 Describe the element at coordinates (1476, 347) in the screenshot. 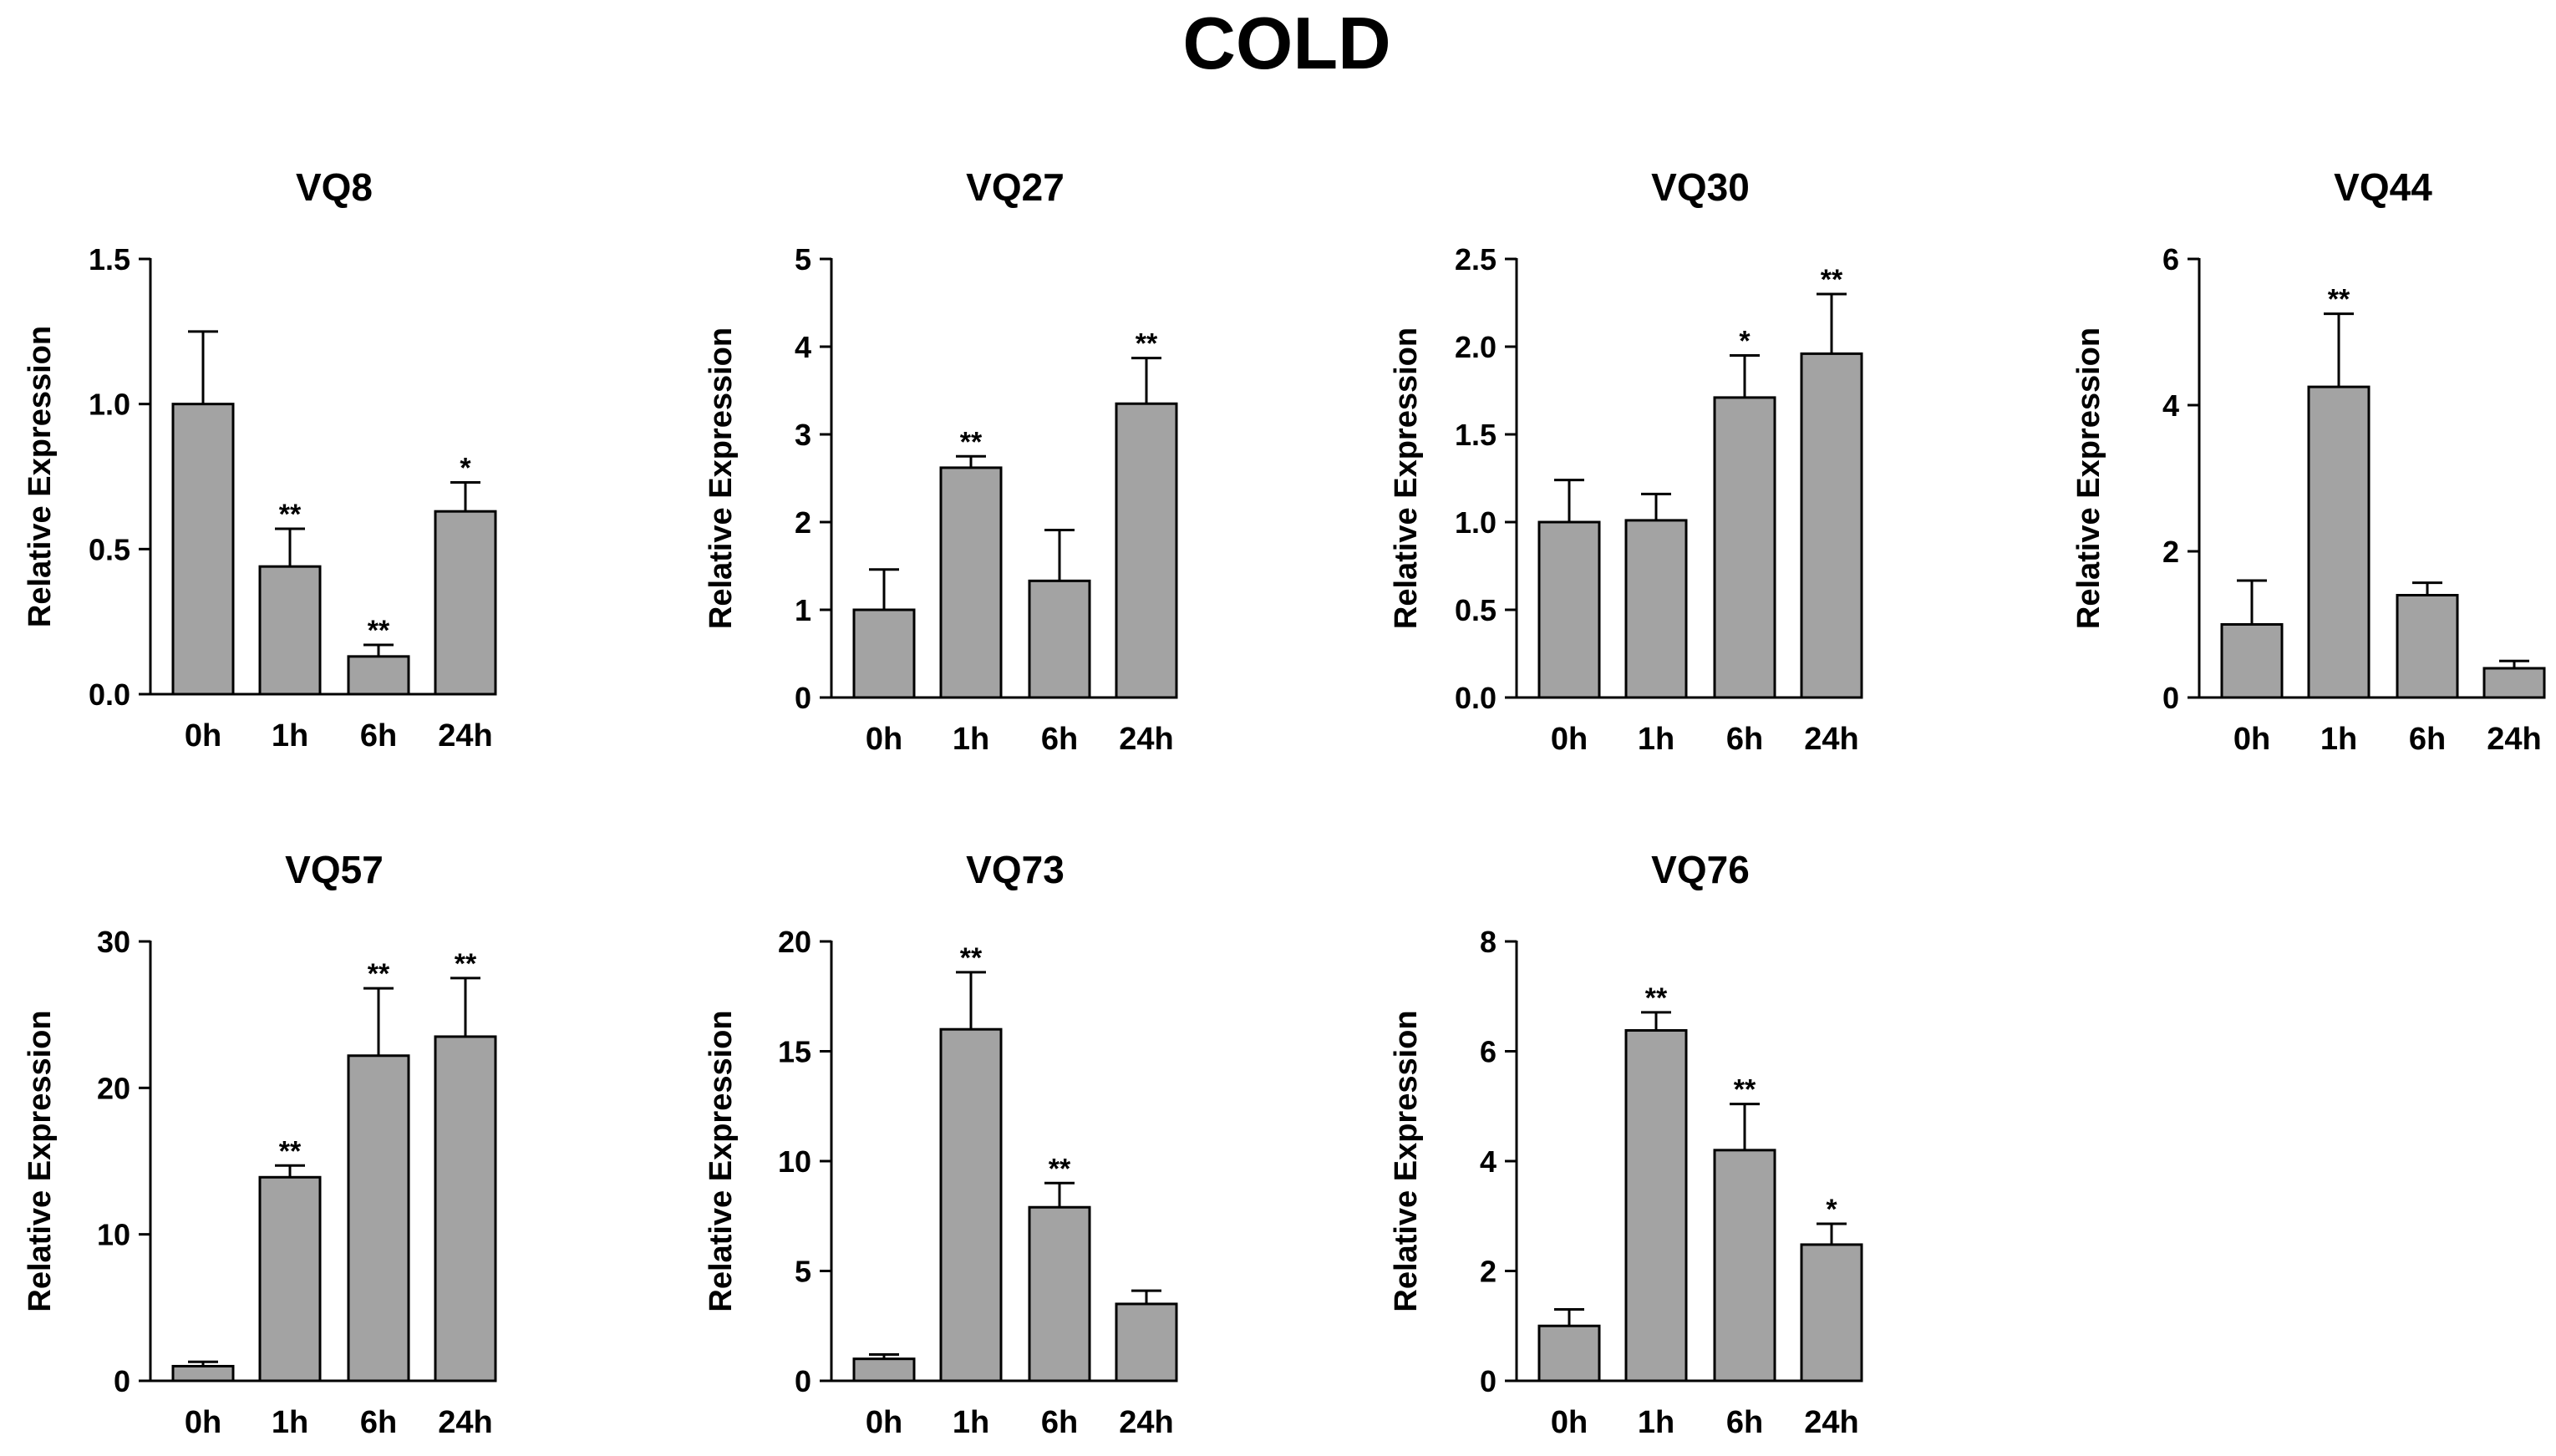

I see `y-tick-label: 2.0` at that location.